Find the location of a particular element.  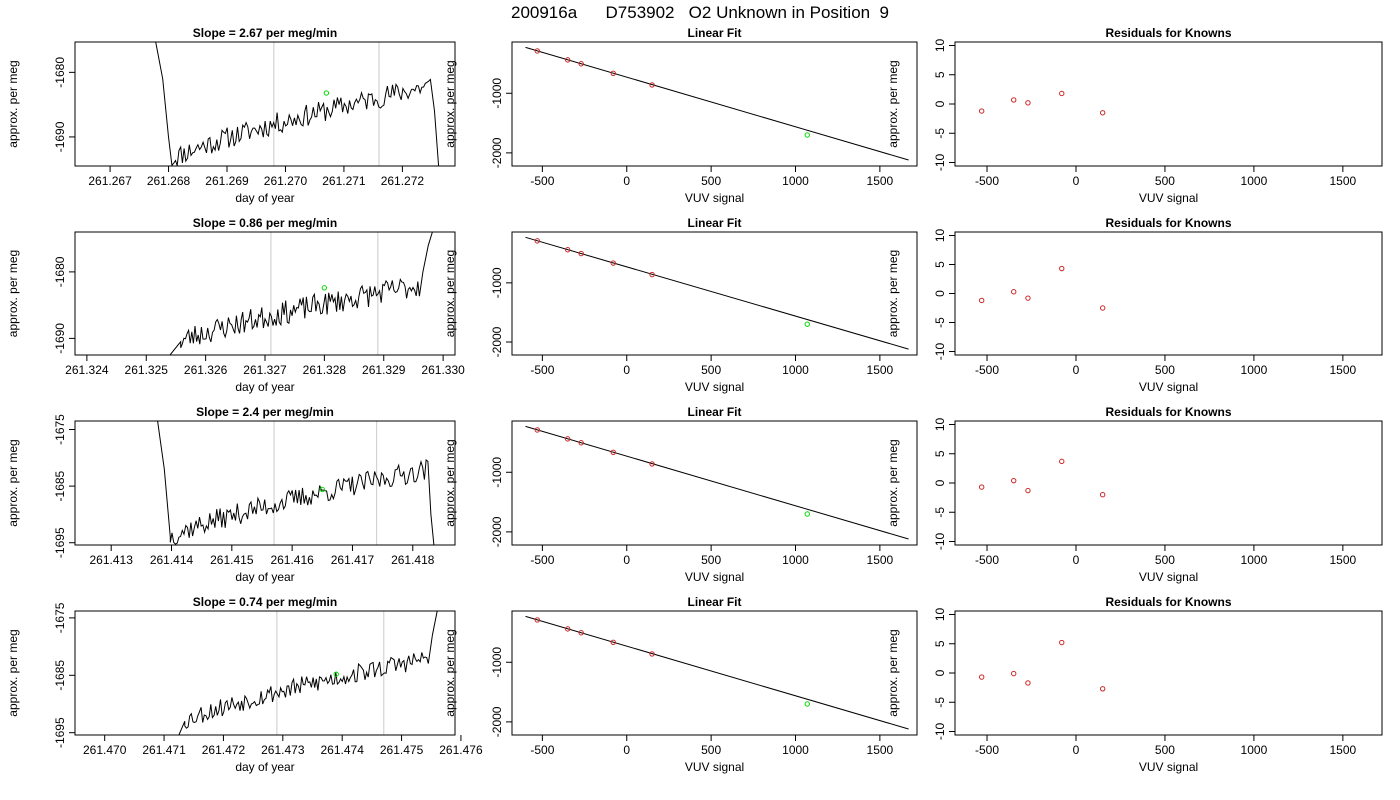

x-tick-label: 261.267 is located at coordinates (110, 181).